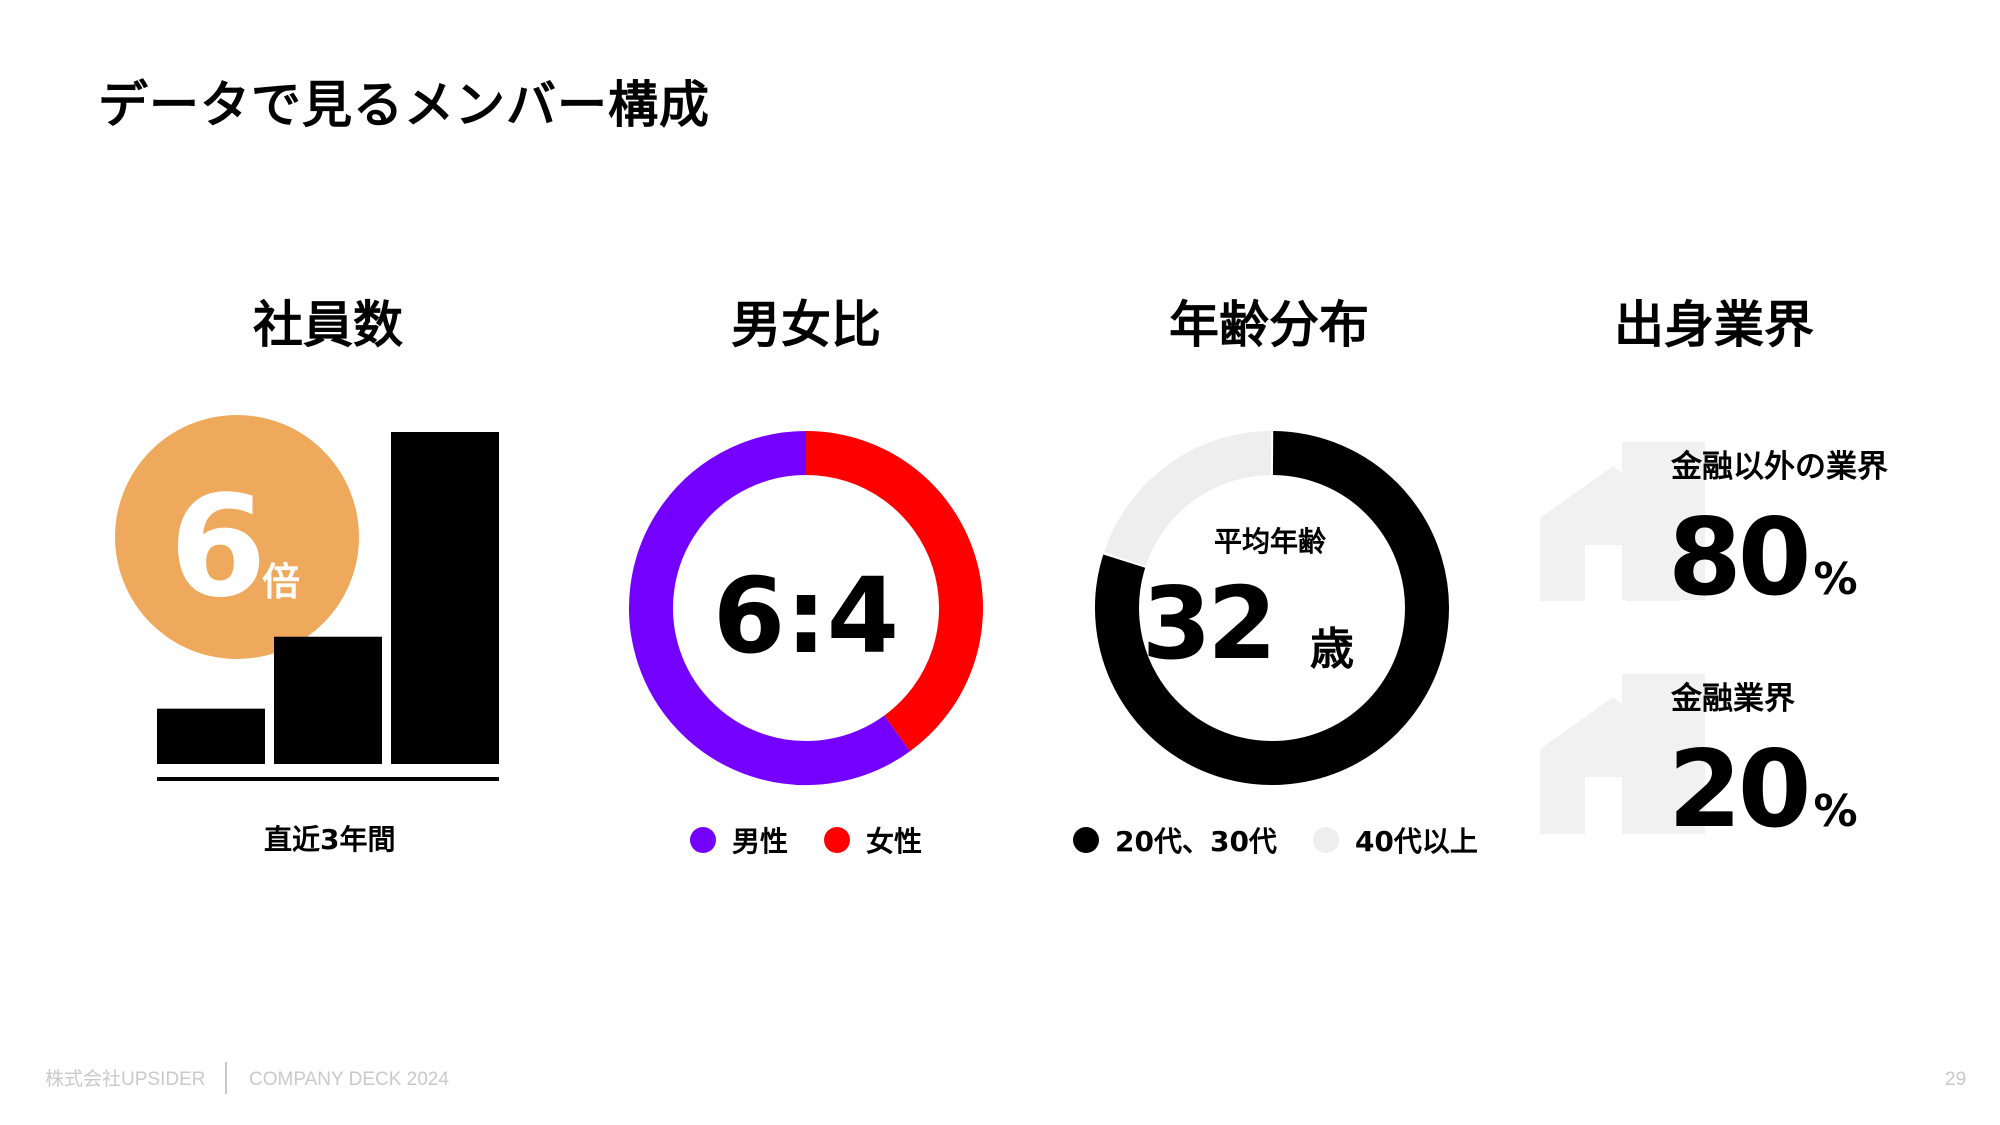  Describe the element at coordinates (1714, 325) in the screenshot. I see `industry-heading: 出身業界` at that location.